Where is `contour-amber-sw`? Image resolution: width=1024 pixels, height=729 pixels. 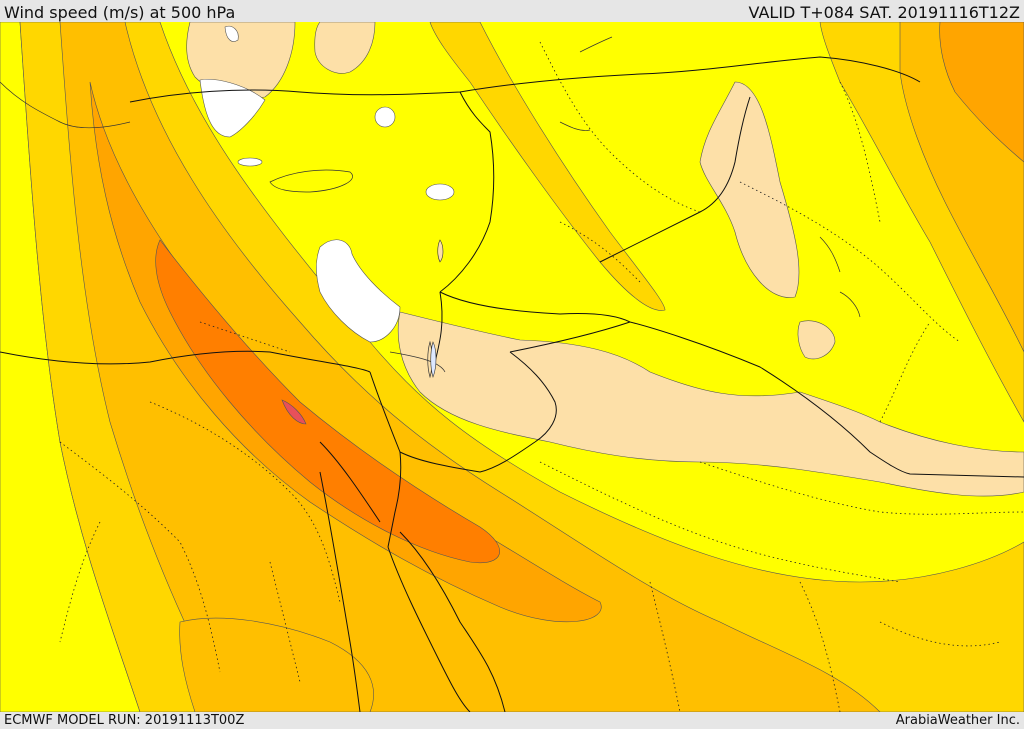 contour-amber-sw is located at coordinates (276, 664).